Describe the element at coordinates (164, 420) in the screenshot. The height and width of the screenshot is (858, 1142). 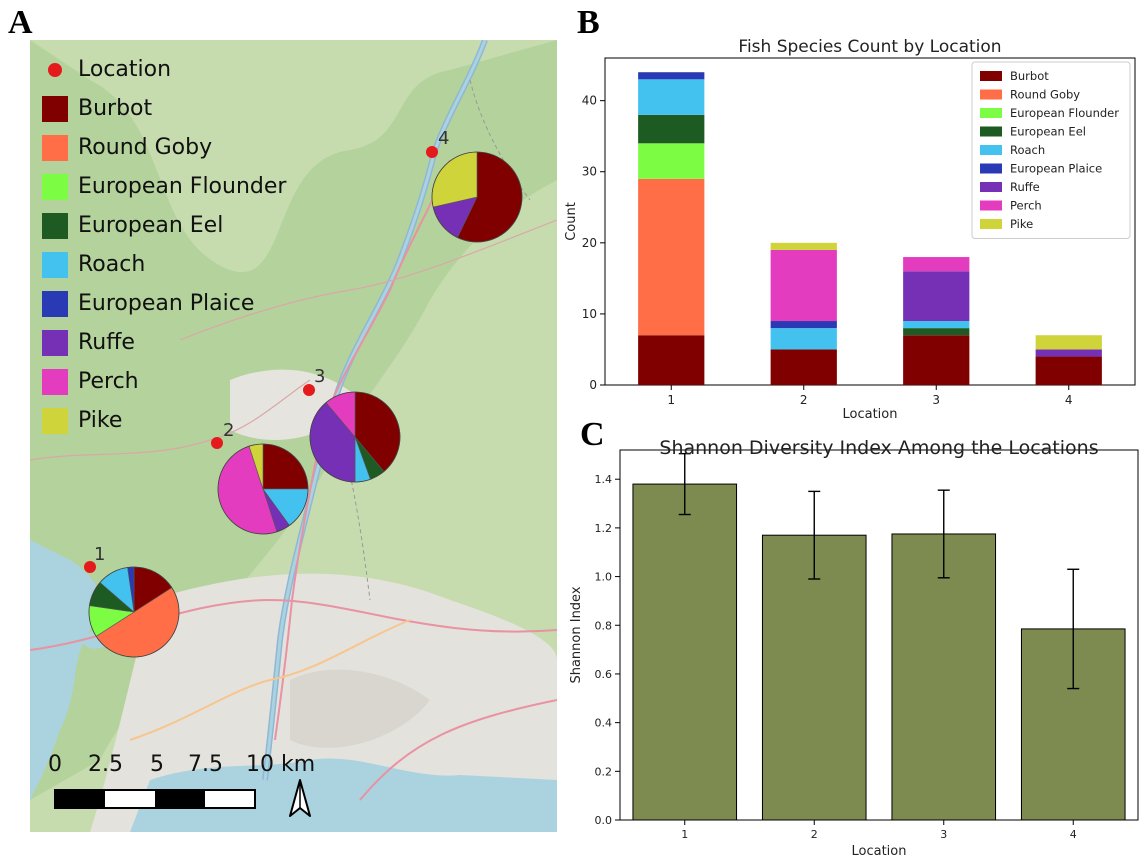
I see `legend-item: Pike` at that location.